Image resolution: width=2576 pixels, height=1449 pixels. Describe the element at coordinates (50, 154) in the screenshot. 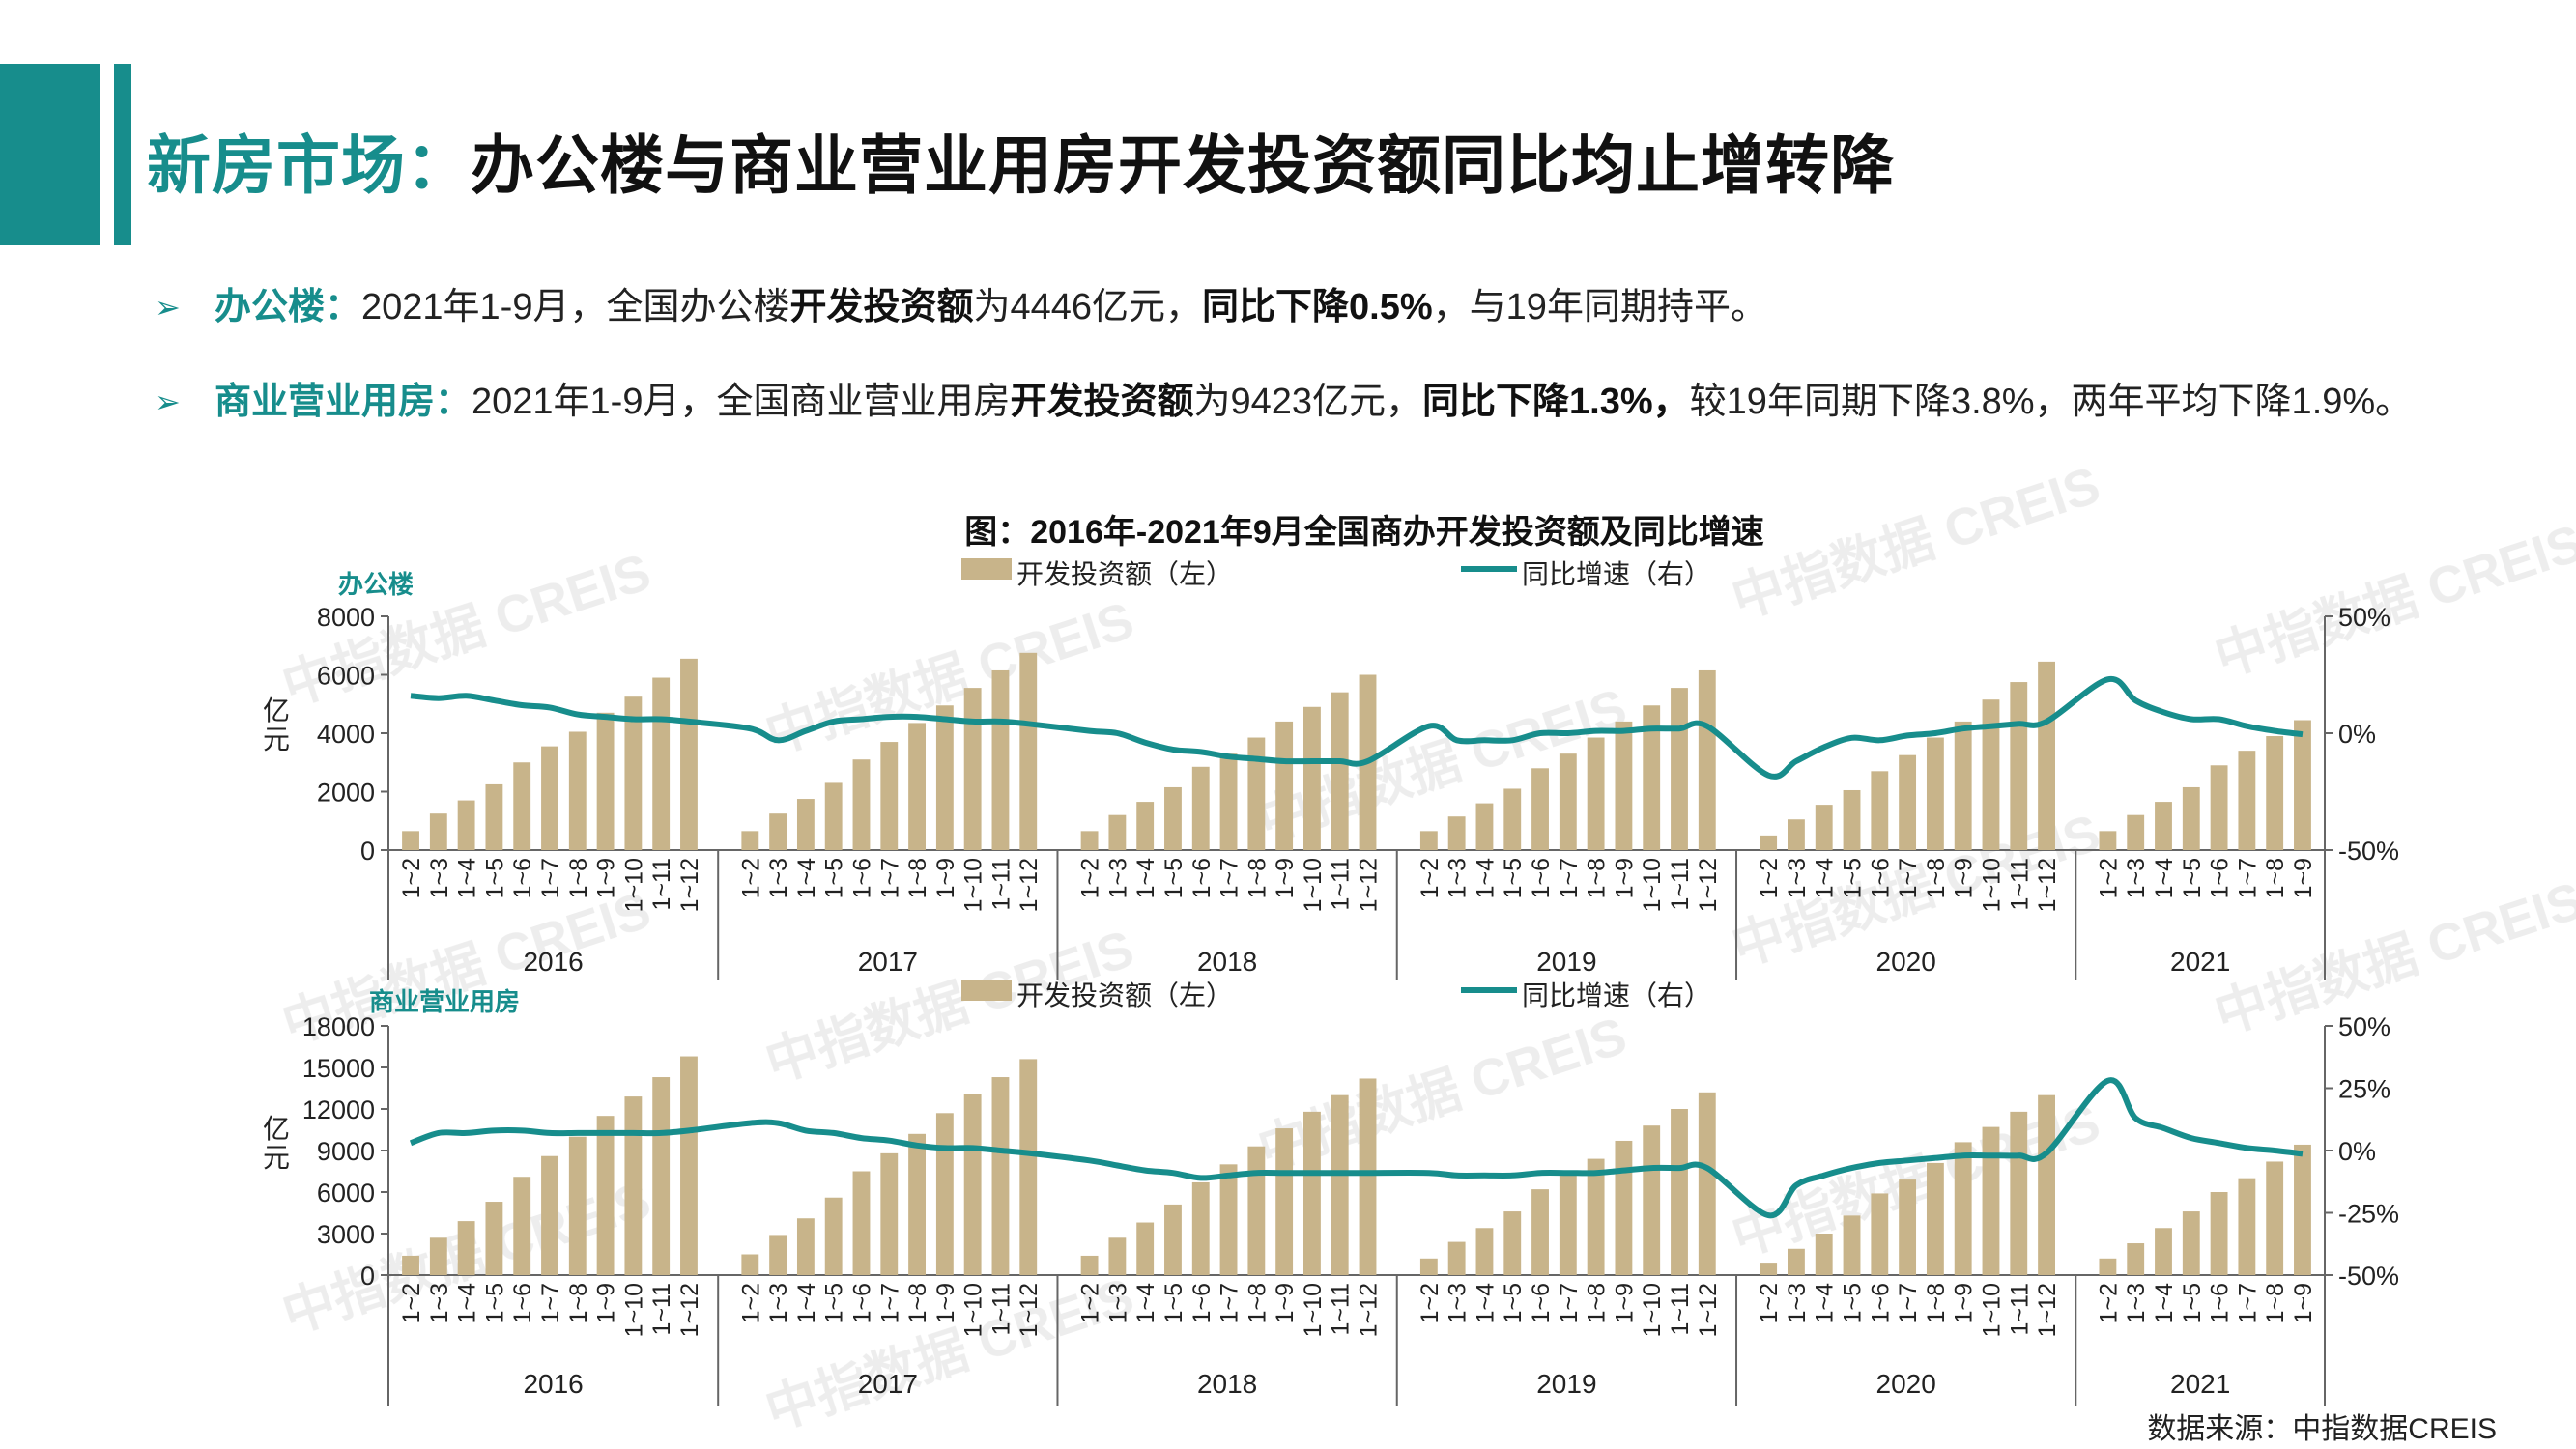

I see `title-accent-block` at that location.